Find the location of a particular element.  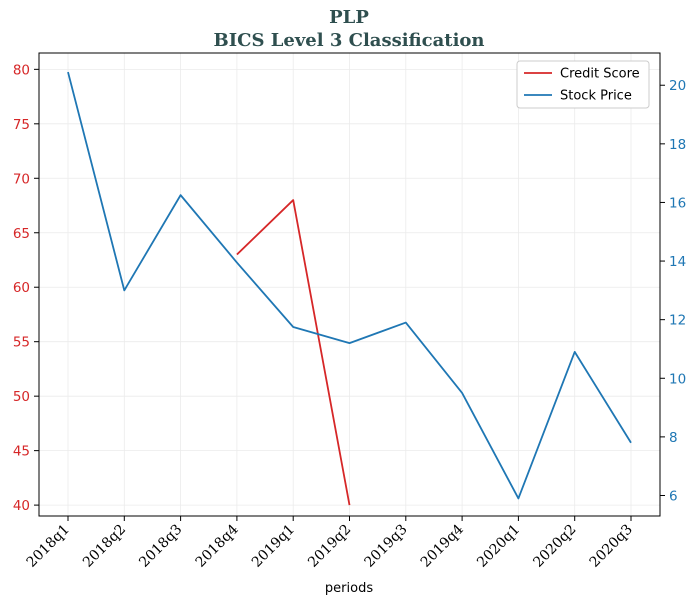

y-left-tick-label: 40 is located at coordinates (21, 506).